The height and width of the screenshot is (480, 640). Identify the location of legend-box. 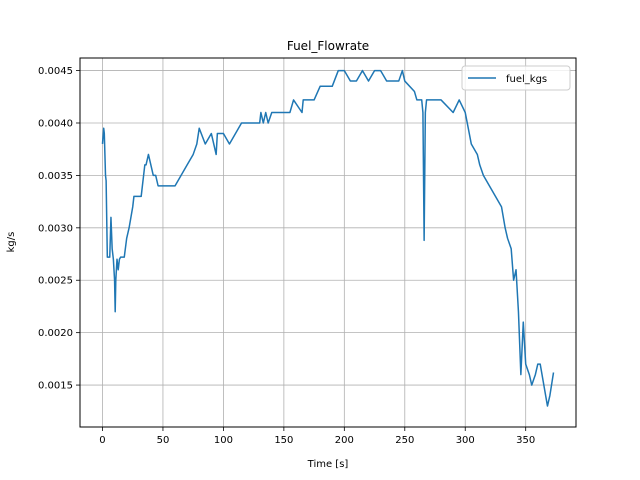
(516, 78).